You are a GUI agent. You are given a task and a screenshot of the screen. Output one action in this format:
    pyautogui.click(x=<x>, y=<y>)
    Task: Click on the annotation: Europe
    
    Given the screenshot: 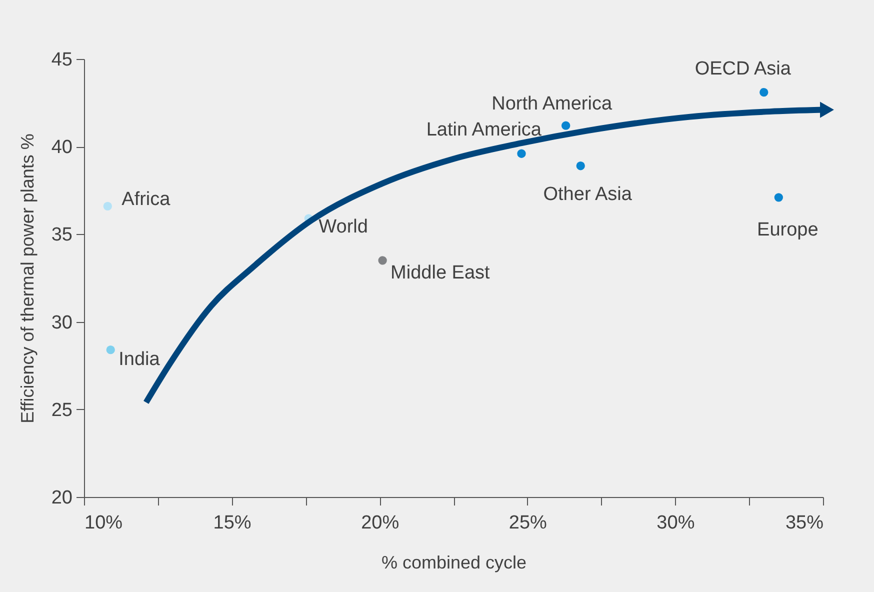 What is the action you would take?
    pyautogui.click(x=787, y=229)
    